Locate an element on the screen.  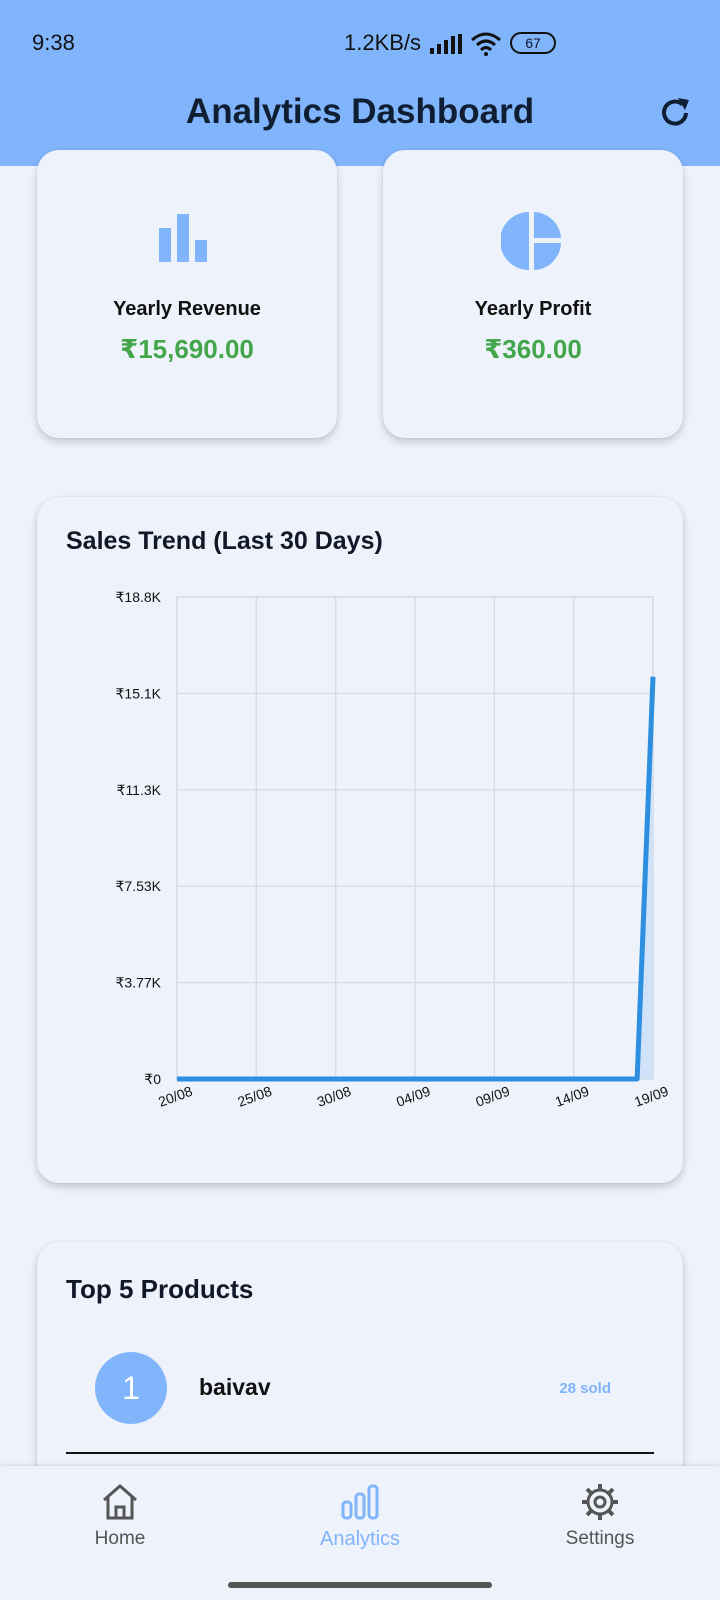
profit-label: Yearly Profit is located at coordinates (533, 309).